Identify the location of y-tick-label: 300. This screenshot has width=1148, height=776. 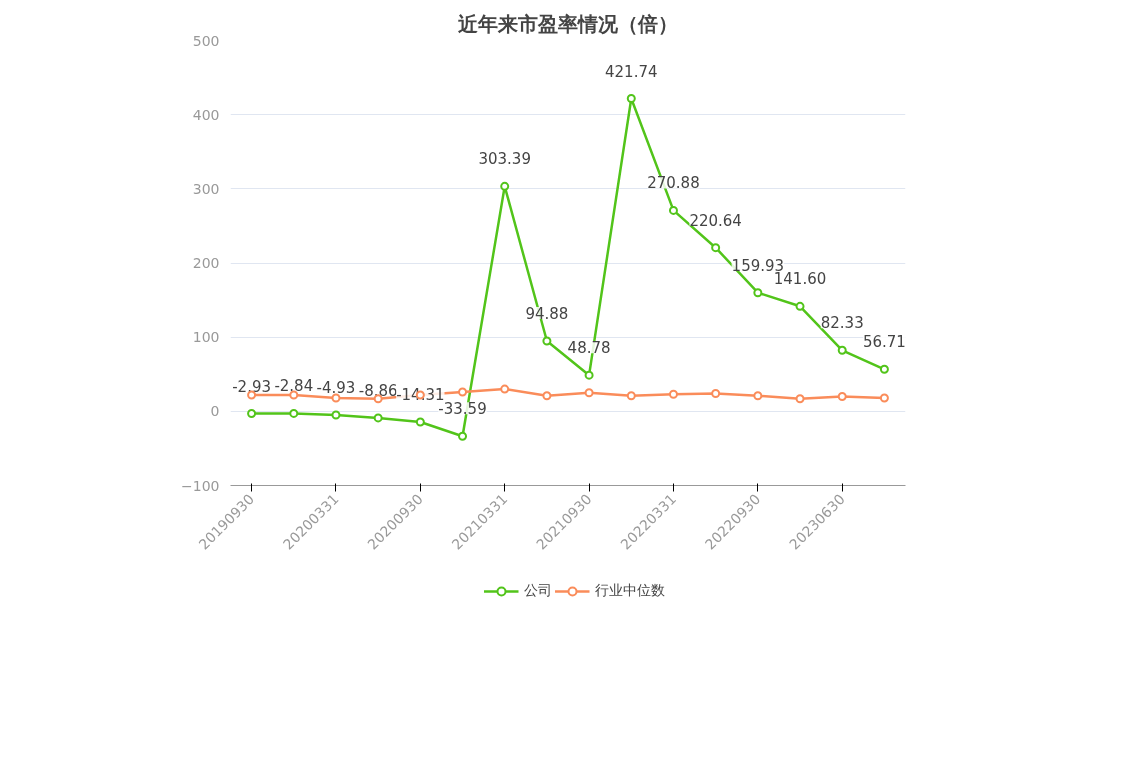
(206, 188).